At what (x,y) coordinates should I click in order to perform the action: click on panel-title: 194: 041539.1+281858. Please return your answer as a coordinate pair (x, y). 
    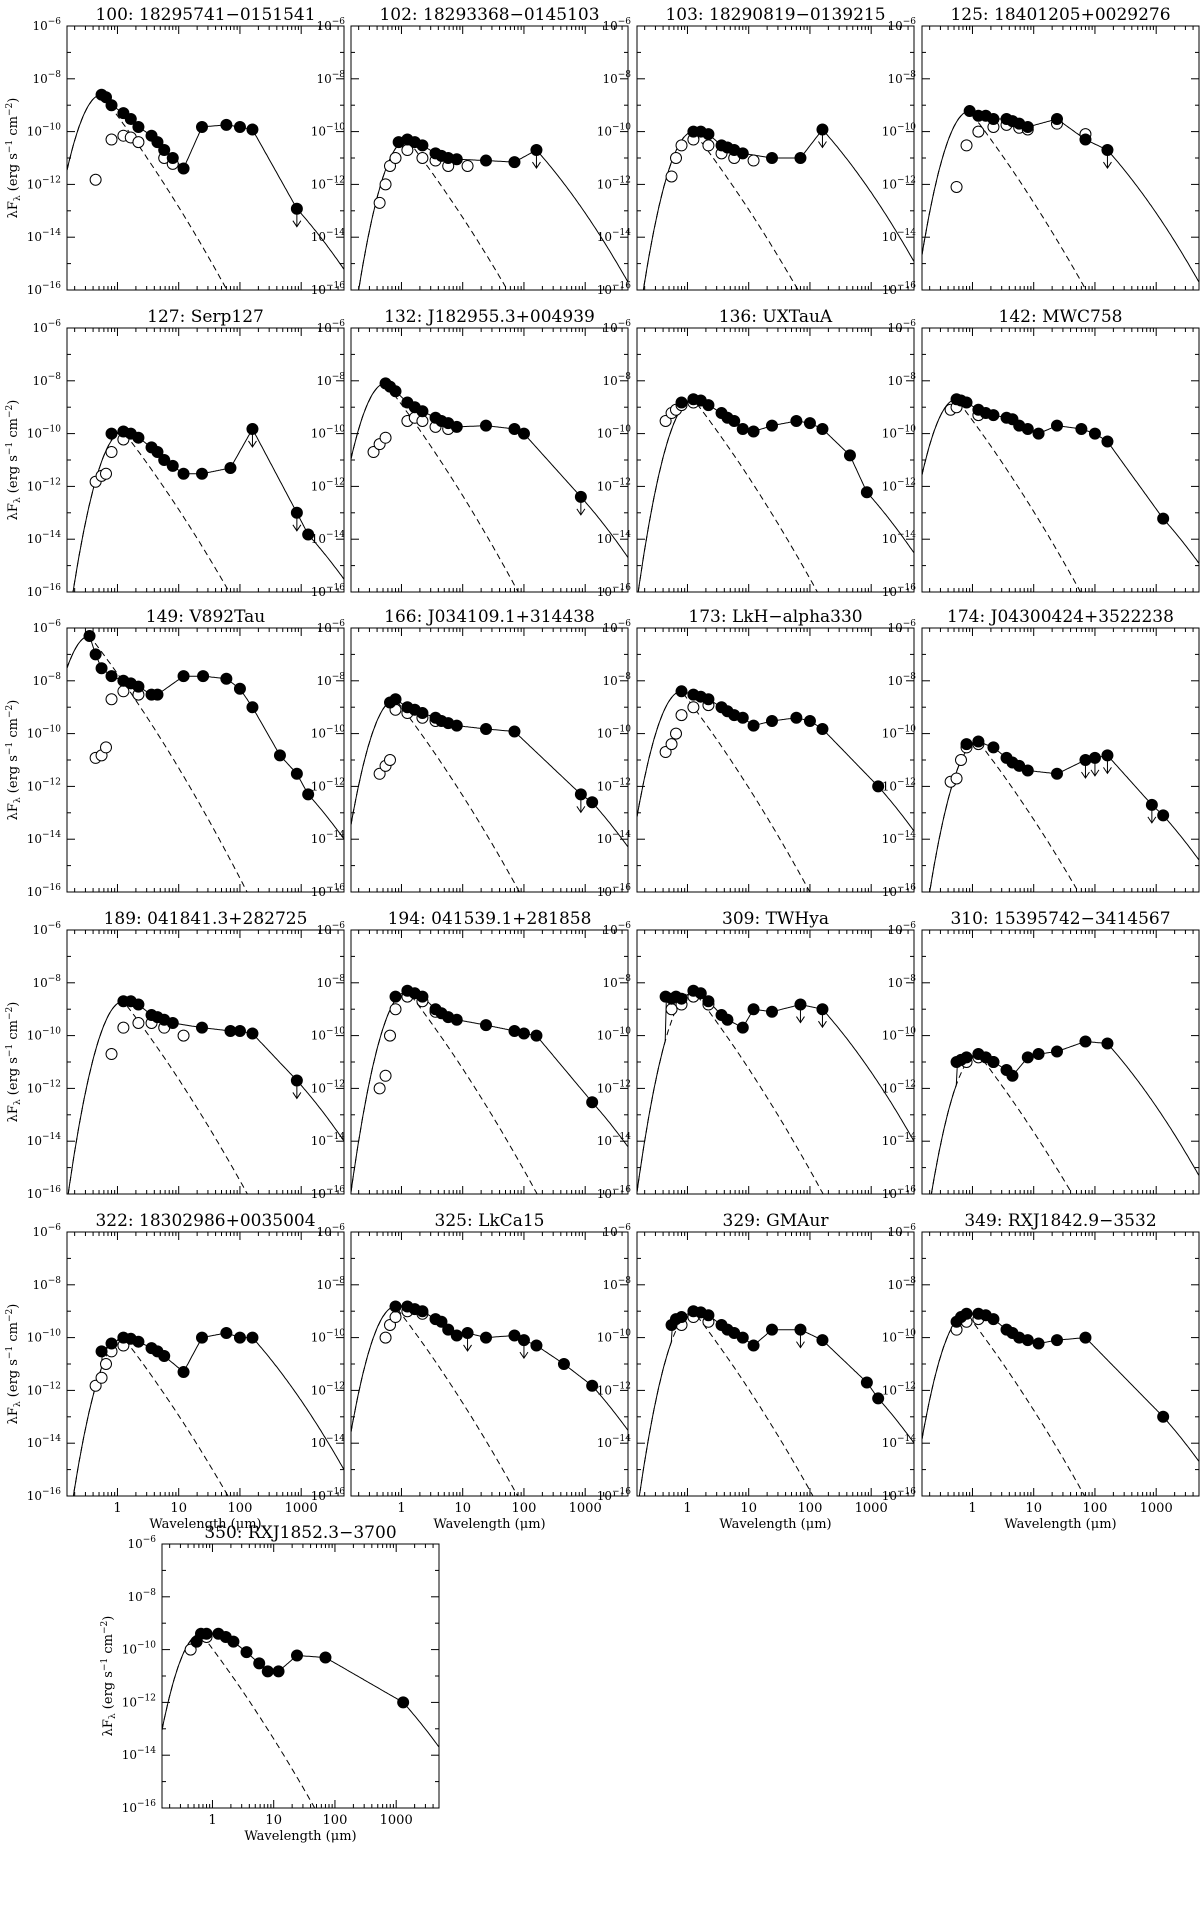
    Looking at the image, I should click on (490, 919).